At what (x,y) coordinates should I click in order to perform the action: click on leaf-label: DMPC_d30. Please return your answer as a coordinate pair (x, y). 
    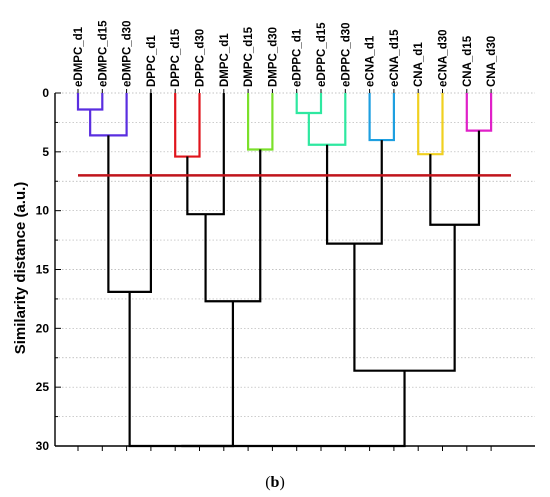
    Looking at the image, I should click on (273, 57).